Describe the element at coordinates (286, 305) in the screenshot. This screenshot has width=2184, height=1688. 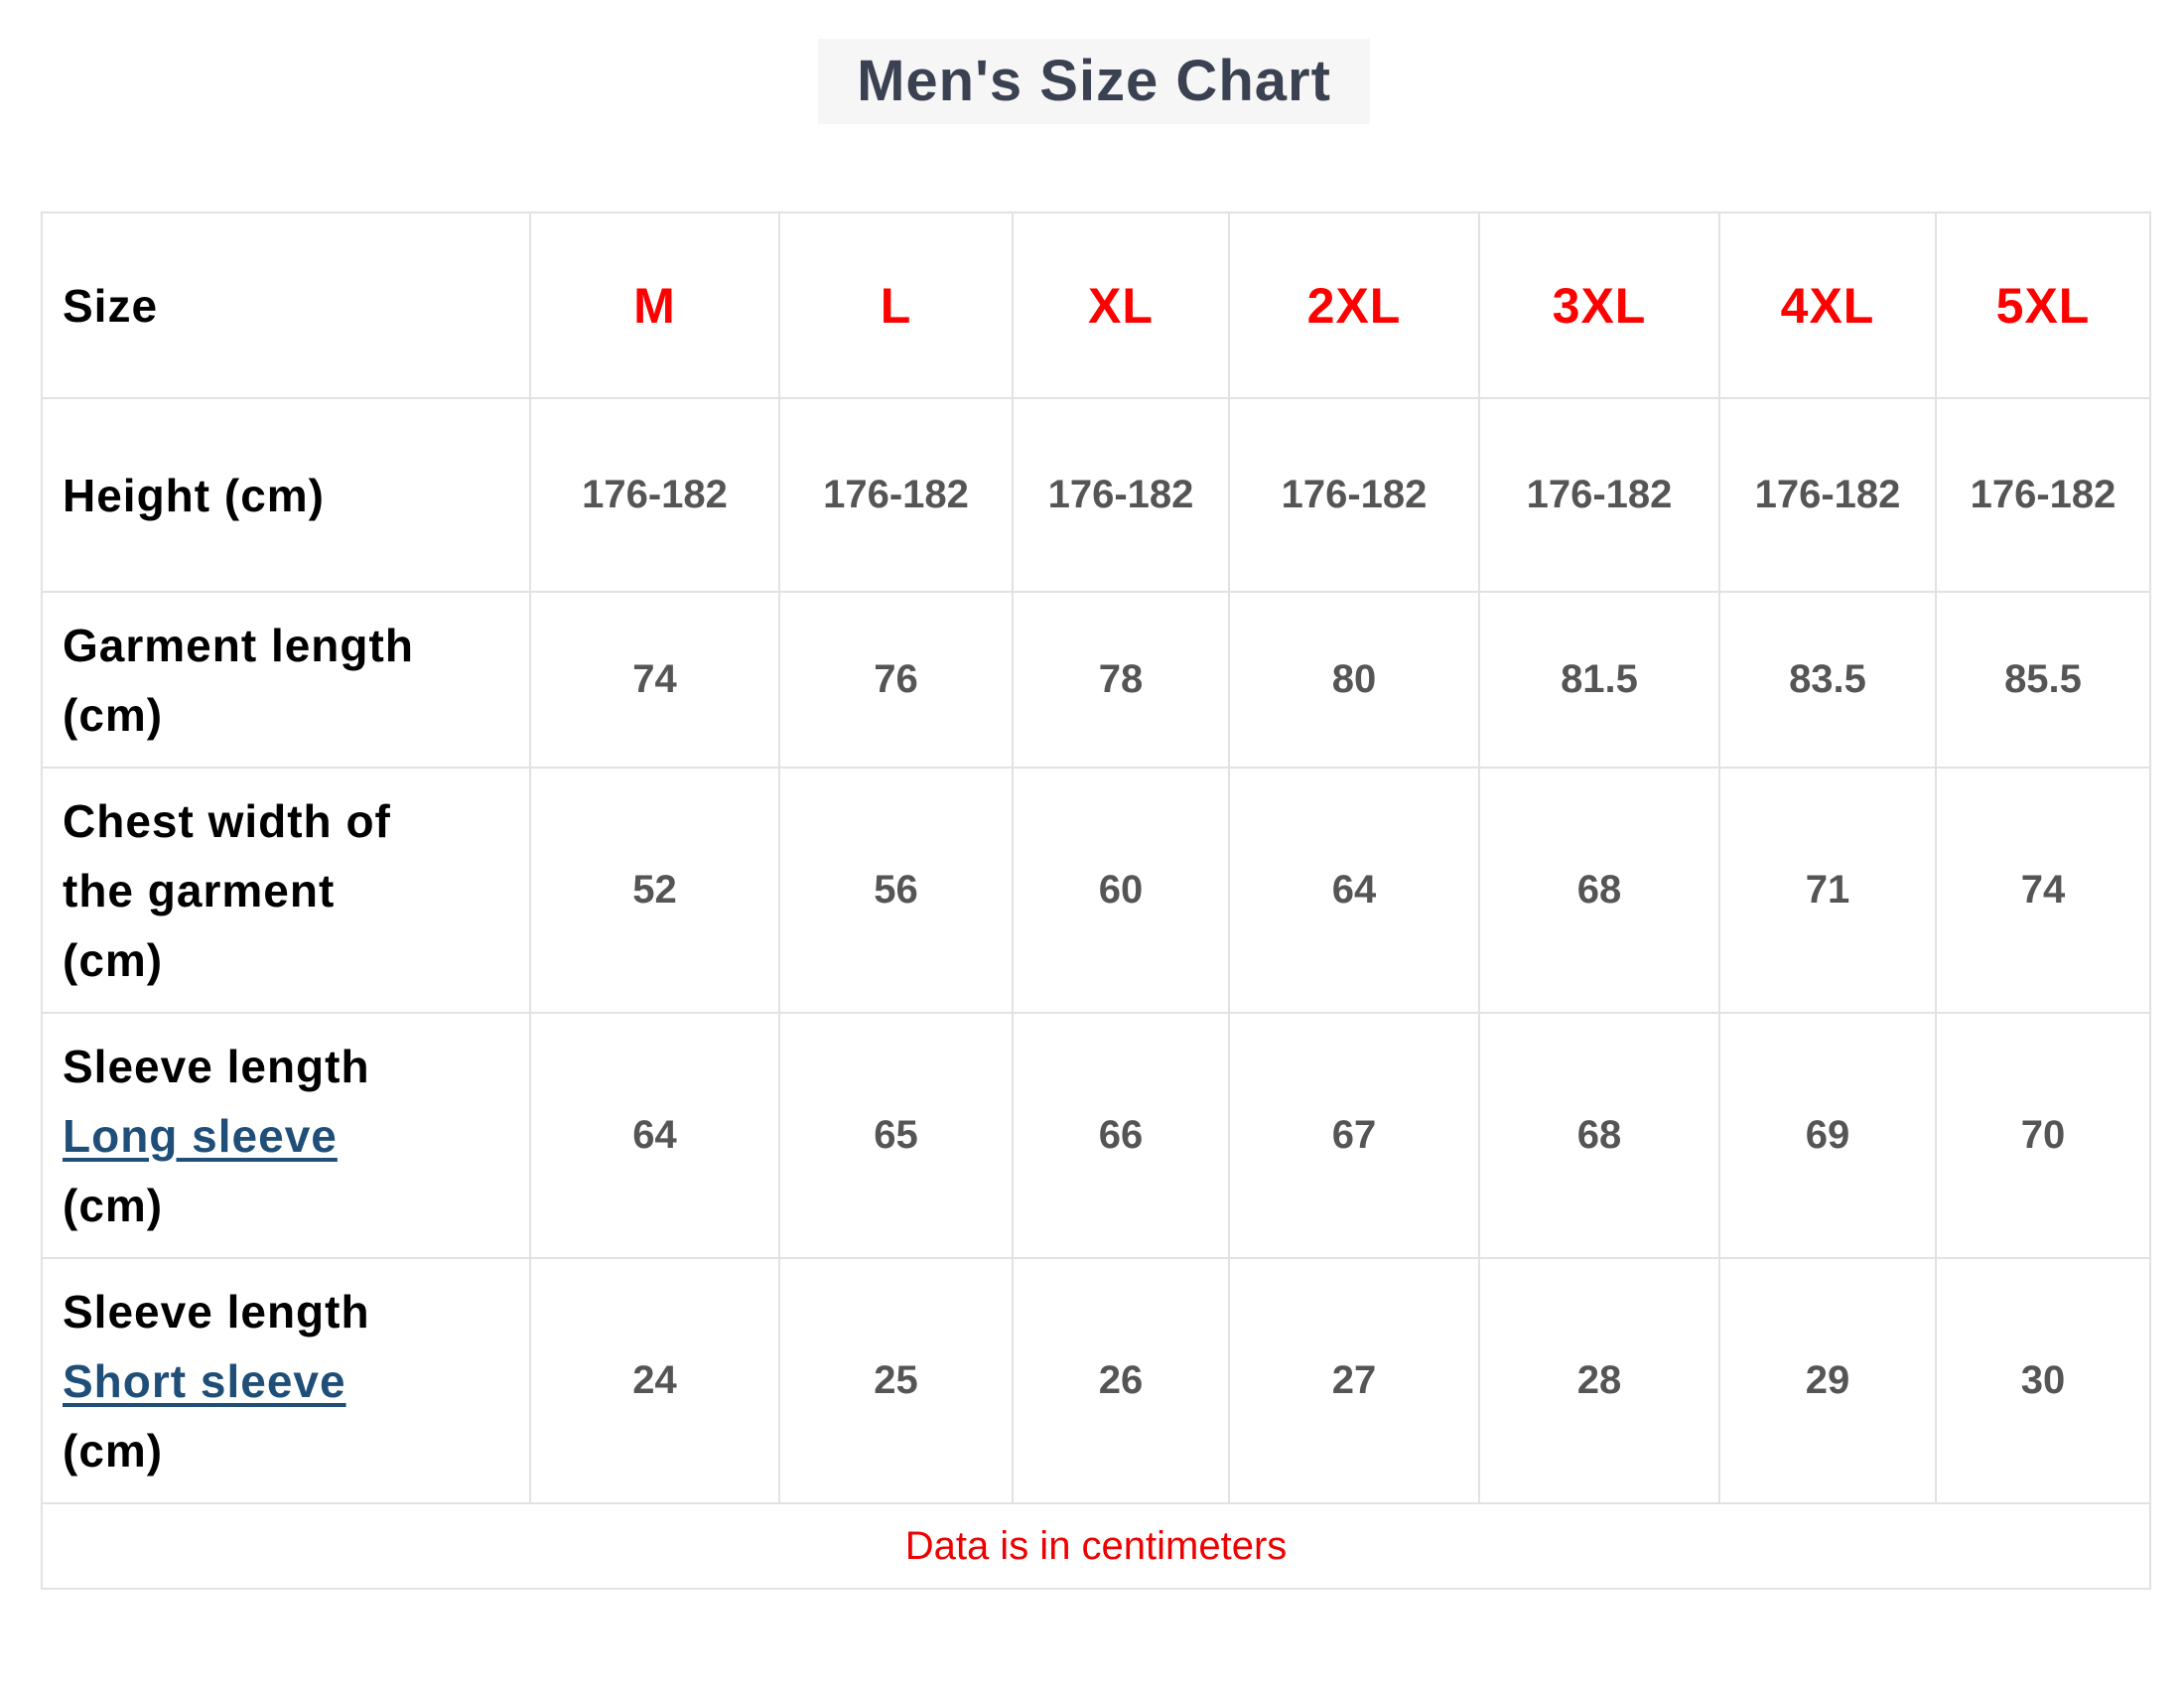
I see `size-label: Size` at that location.